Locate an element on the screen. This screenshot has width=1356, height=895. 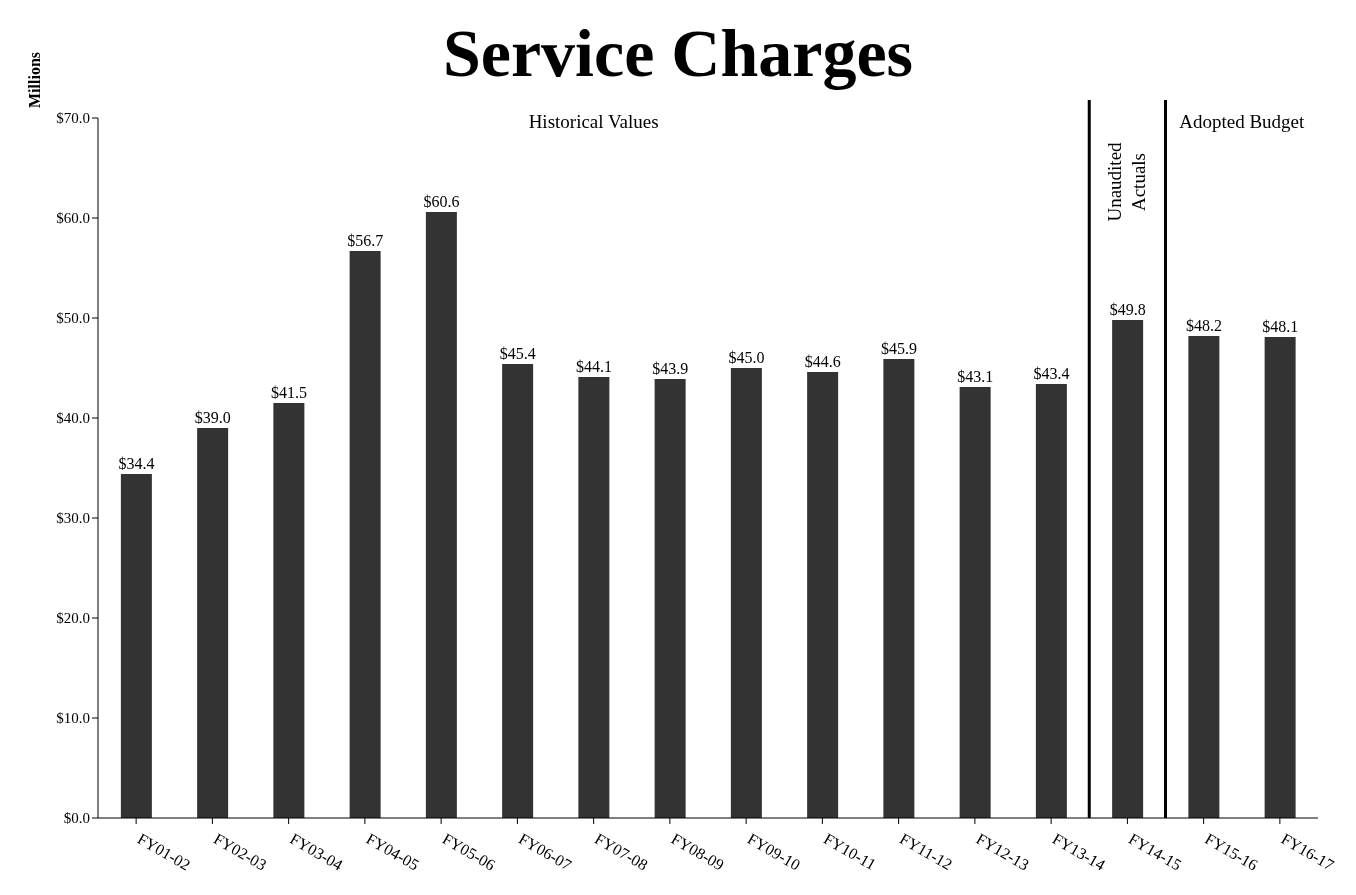
annotation: Unaudited Actuals is located at coordinates (1127, 182).